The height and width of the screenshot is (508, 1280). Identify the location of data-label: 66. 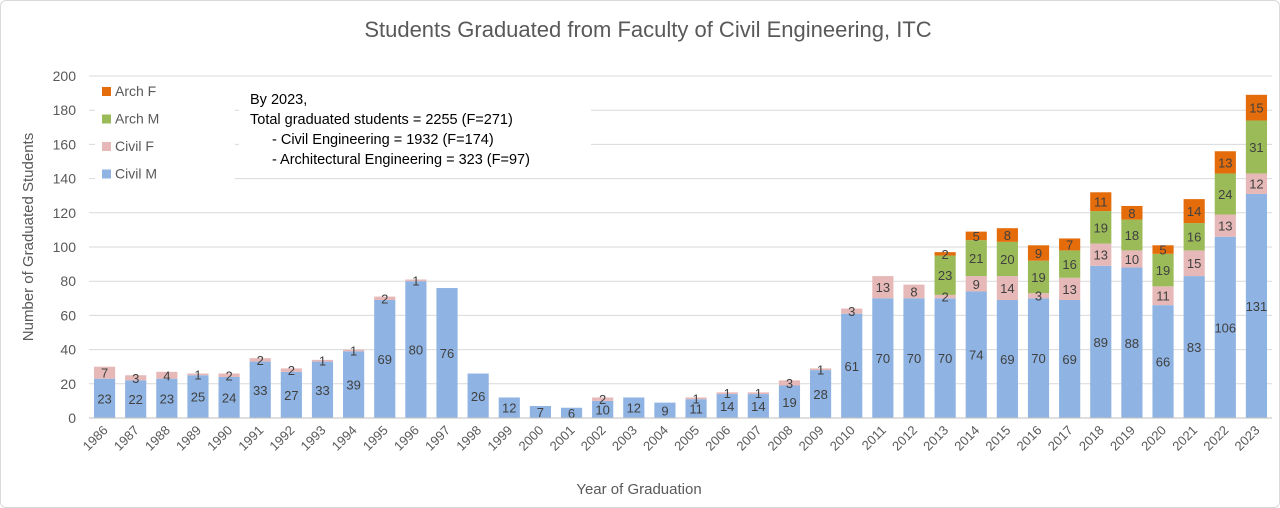
(1163, 362).